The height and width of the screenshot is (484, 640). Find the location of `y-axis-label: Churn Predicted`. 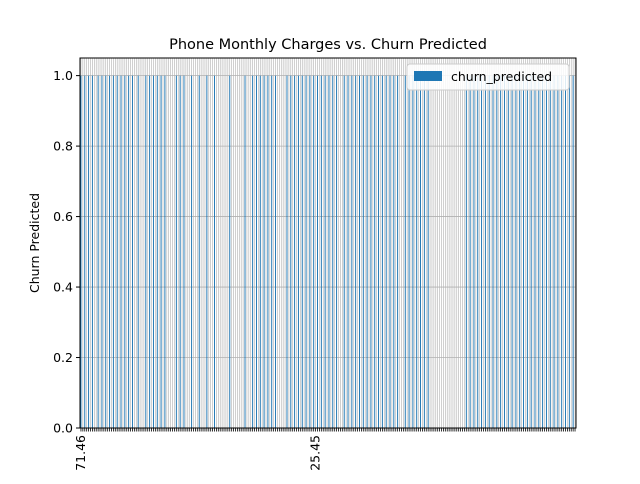

y-axis-label: Churn Predicted is located at coordinates (34, 243).